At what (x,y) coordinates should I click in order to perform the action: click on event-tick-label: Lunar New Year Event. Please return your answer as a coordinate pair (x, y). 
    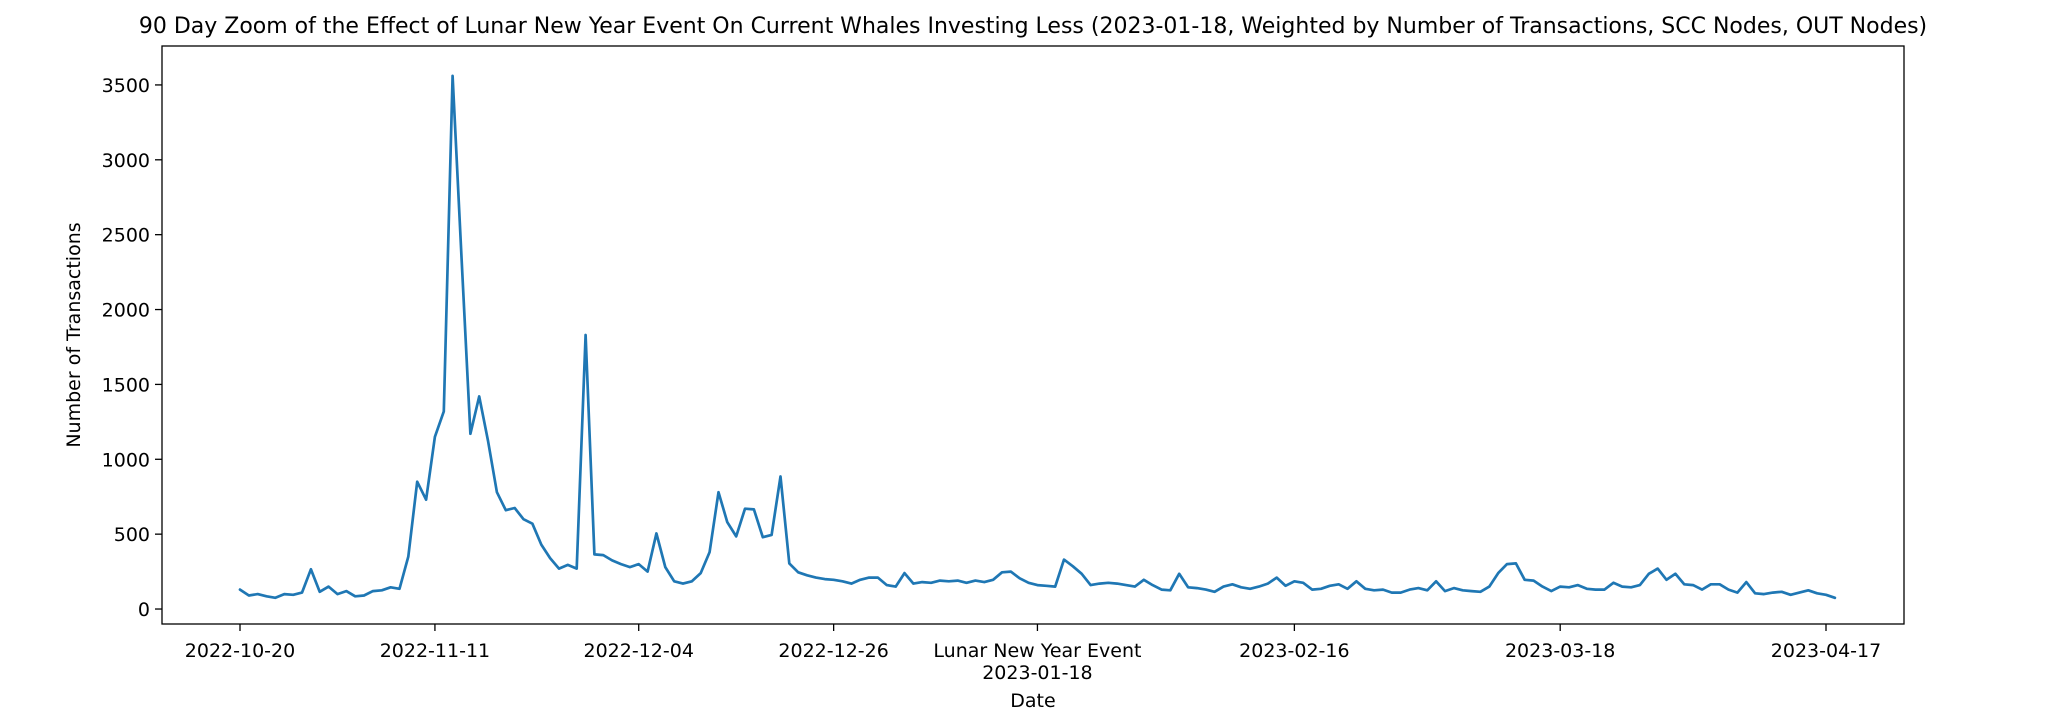
    Looking at the image, I should click on (1037, 651).